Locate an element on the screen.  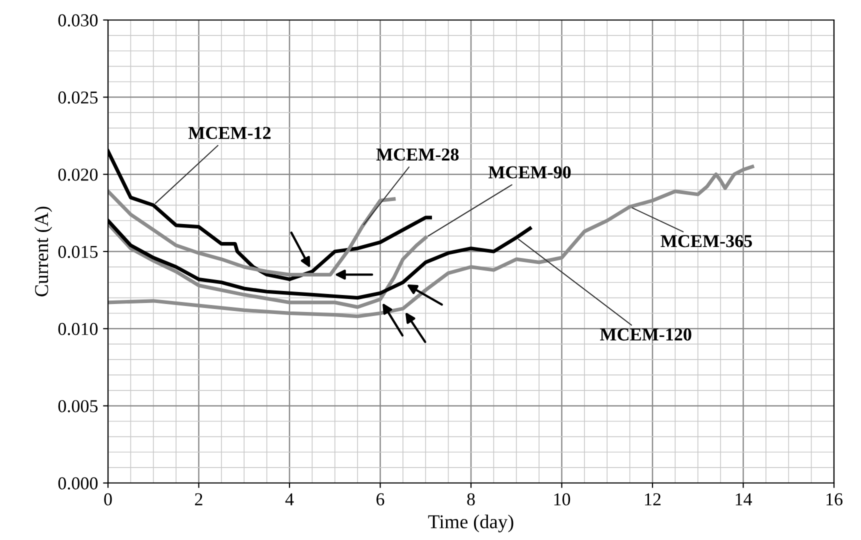
y-tick-label: 0.005 is located at coordinates (78, 406).